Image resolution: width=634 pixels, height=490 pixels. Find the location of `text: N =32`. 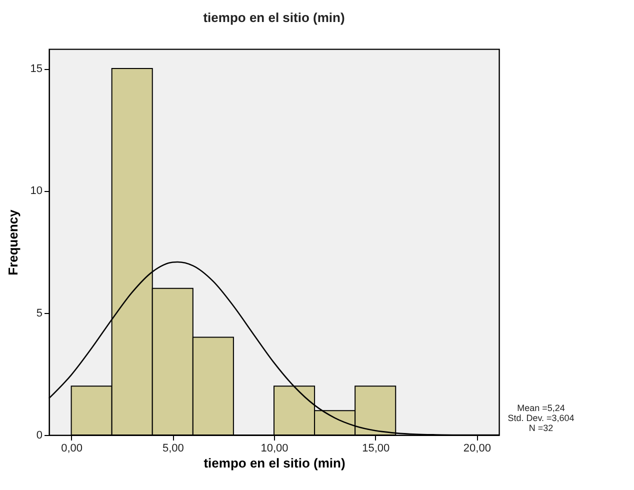

text: N =32 is located at coordinates (541, 428).